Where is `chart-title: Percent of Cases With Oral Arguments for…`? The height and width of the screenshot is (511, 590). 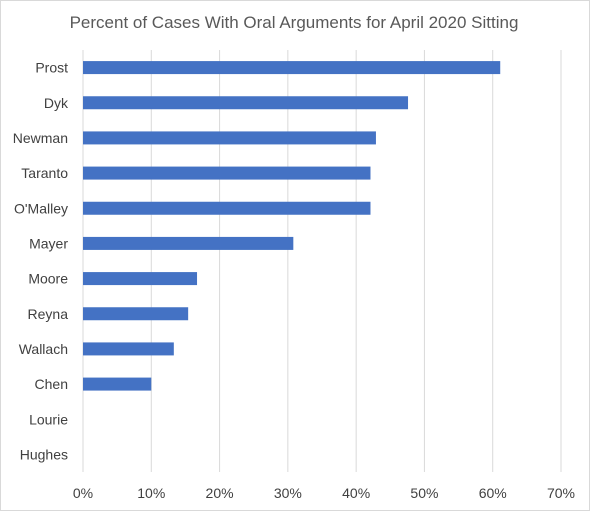
chart-title: Percent of Cases With Oral Arguments for… is located at coordinates (294, 22).